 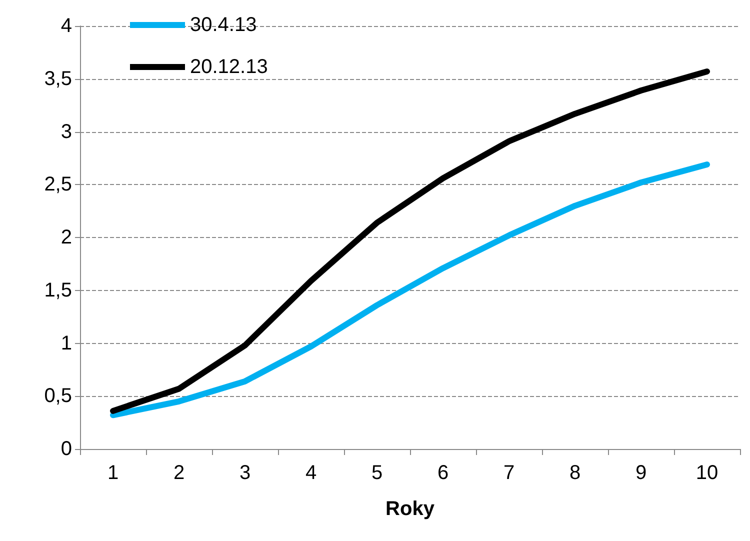 What do you see at coordinates (66, 449) in the screenshot?
I see `y-tick-label: 0` at bounding box center [66, 449].